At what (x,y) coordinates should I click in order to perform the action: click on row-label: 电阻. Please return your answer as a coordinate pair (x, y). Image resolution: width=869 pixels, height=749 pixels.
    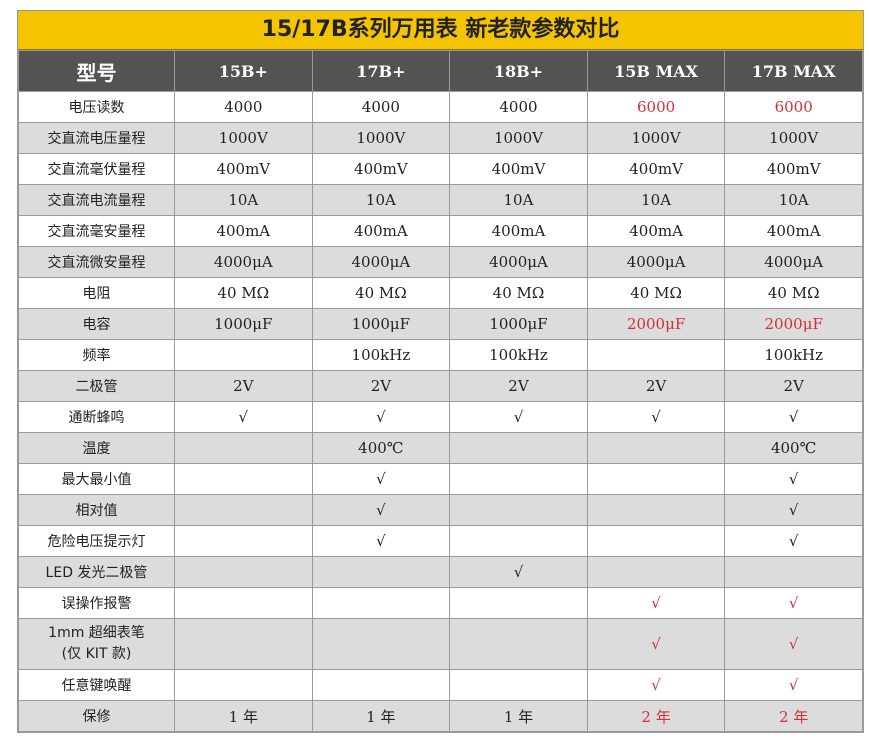
    Looking at the image, I should click on (96, 293).